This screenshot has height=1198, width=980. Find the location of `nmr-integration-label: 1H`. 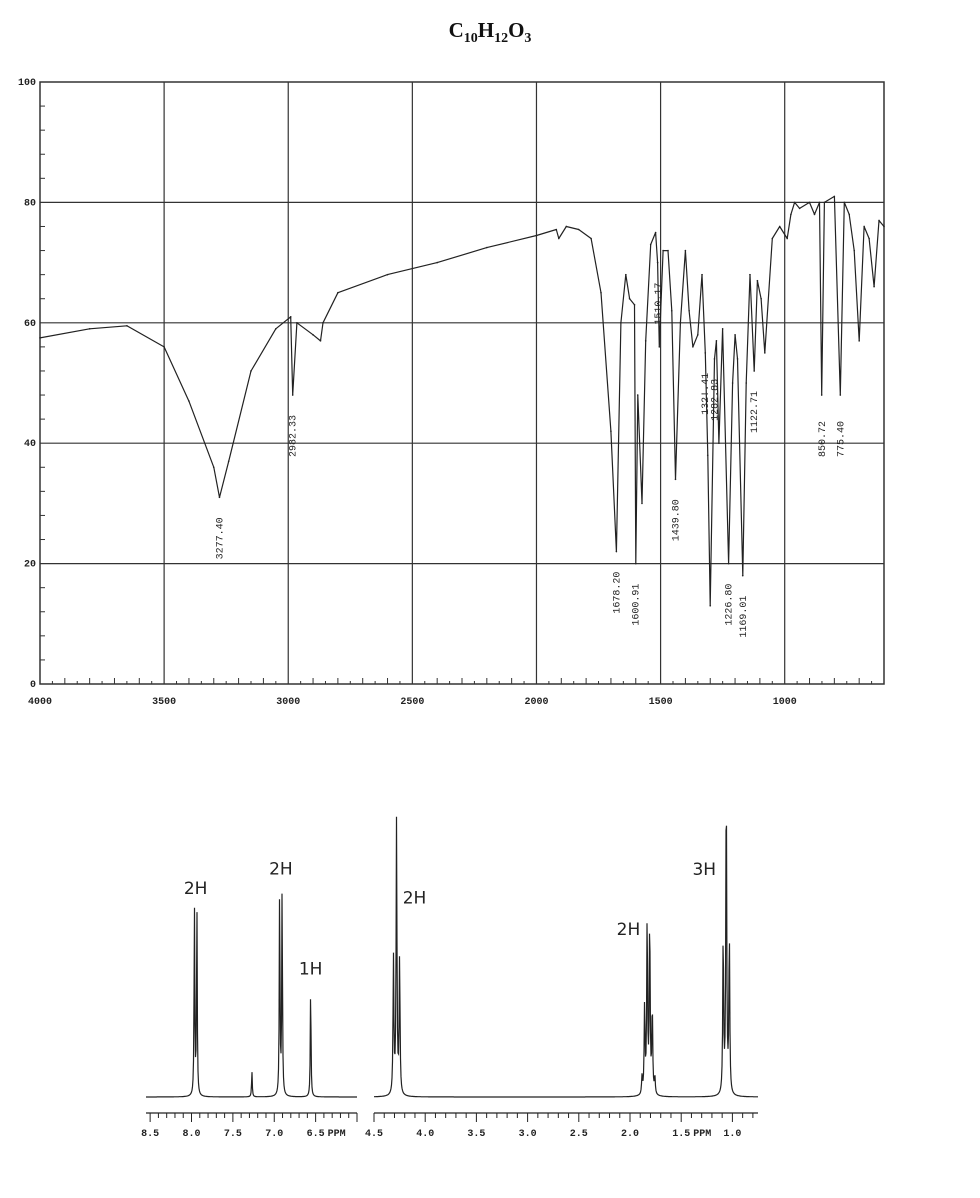

nmr-integration-label: 1H is located at coordinates (311, 969).